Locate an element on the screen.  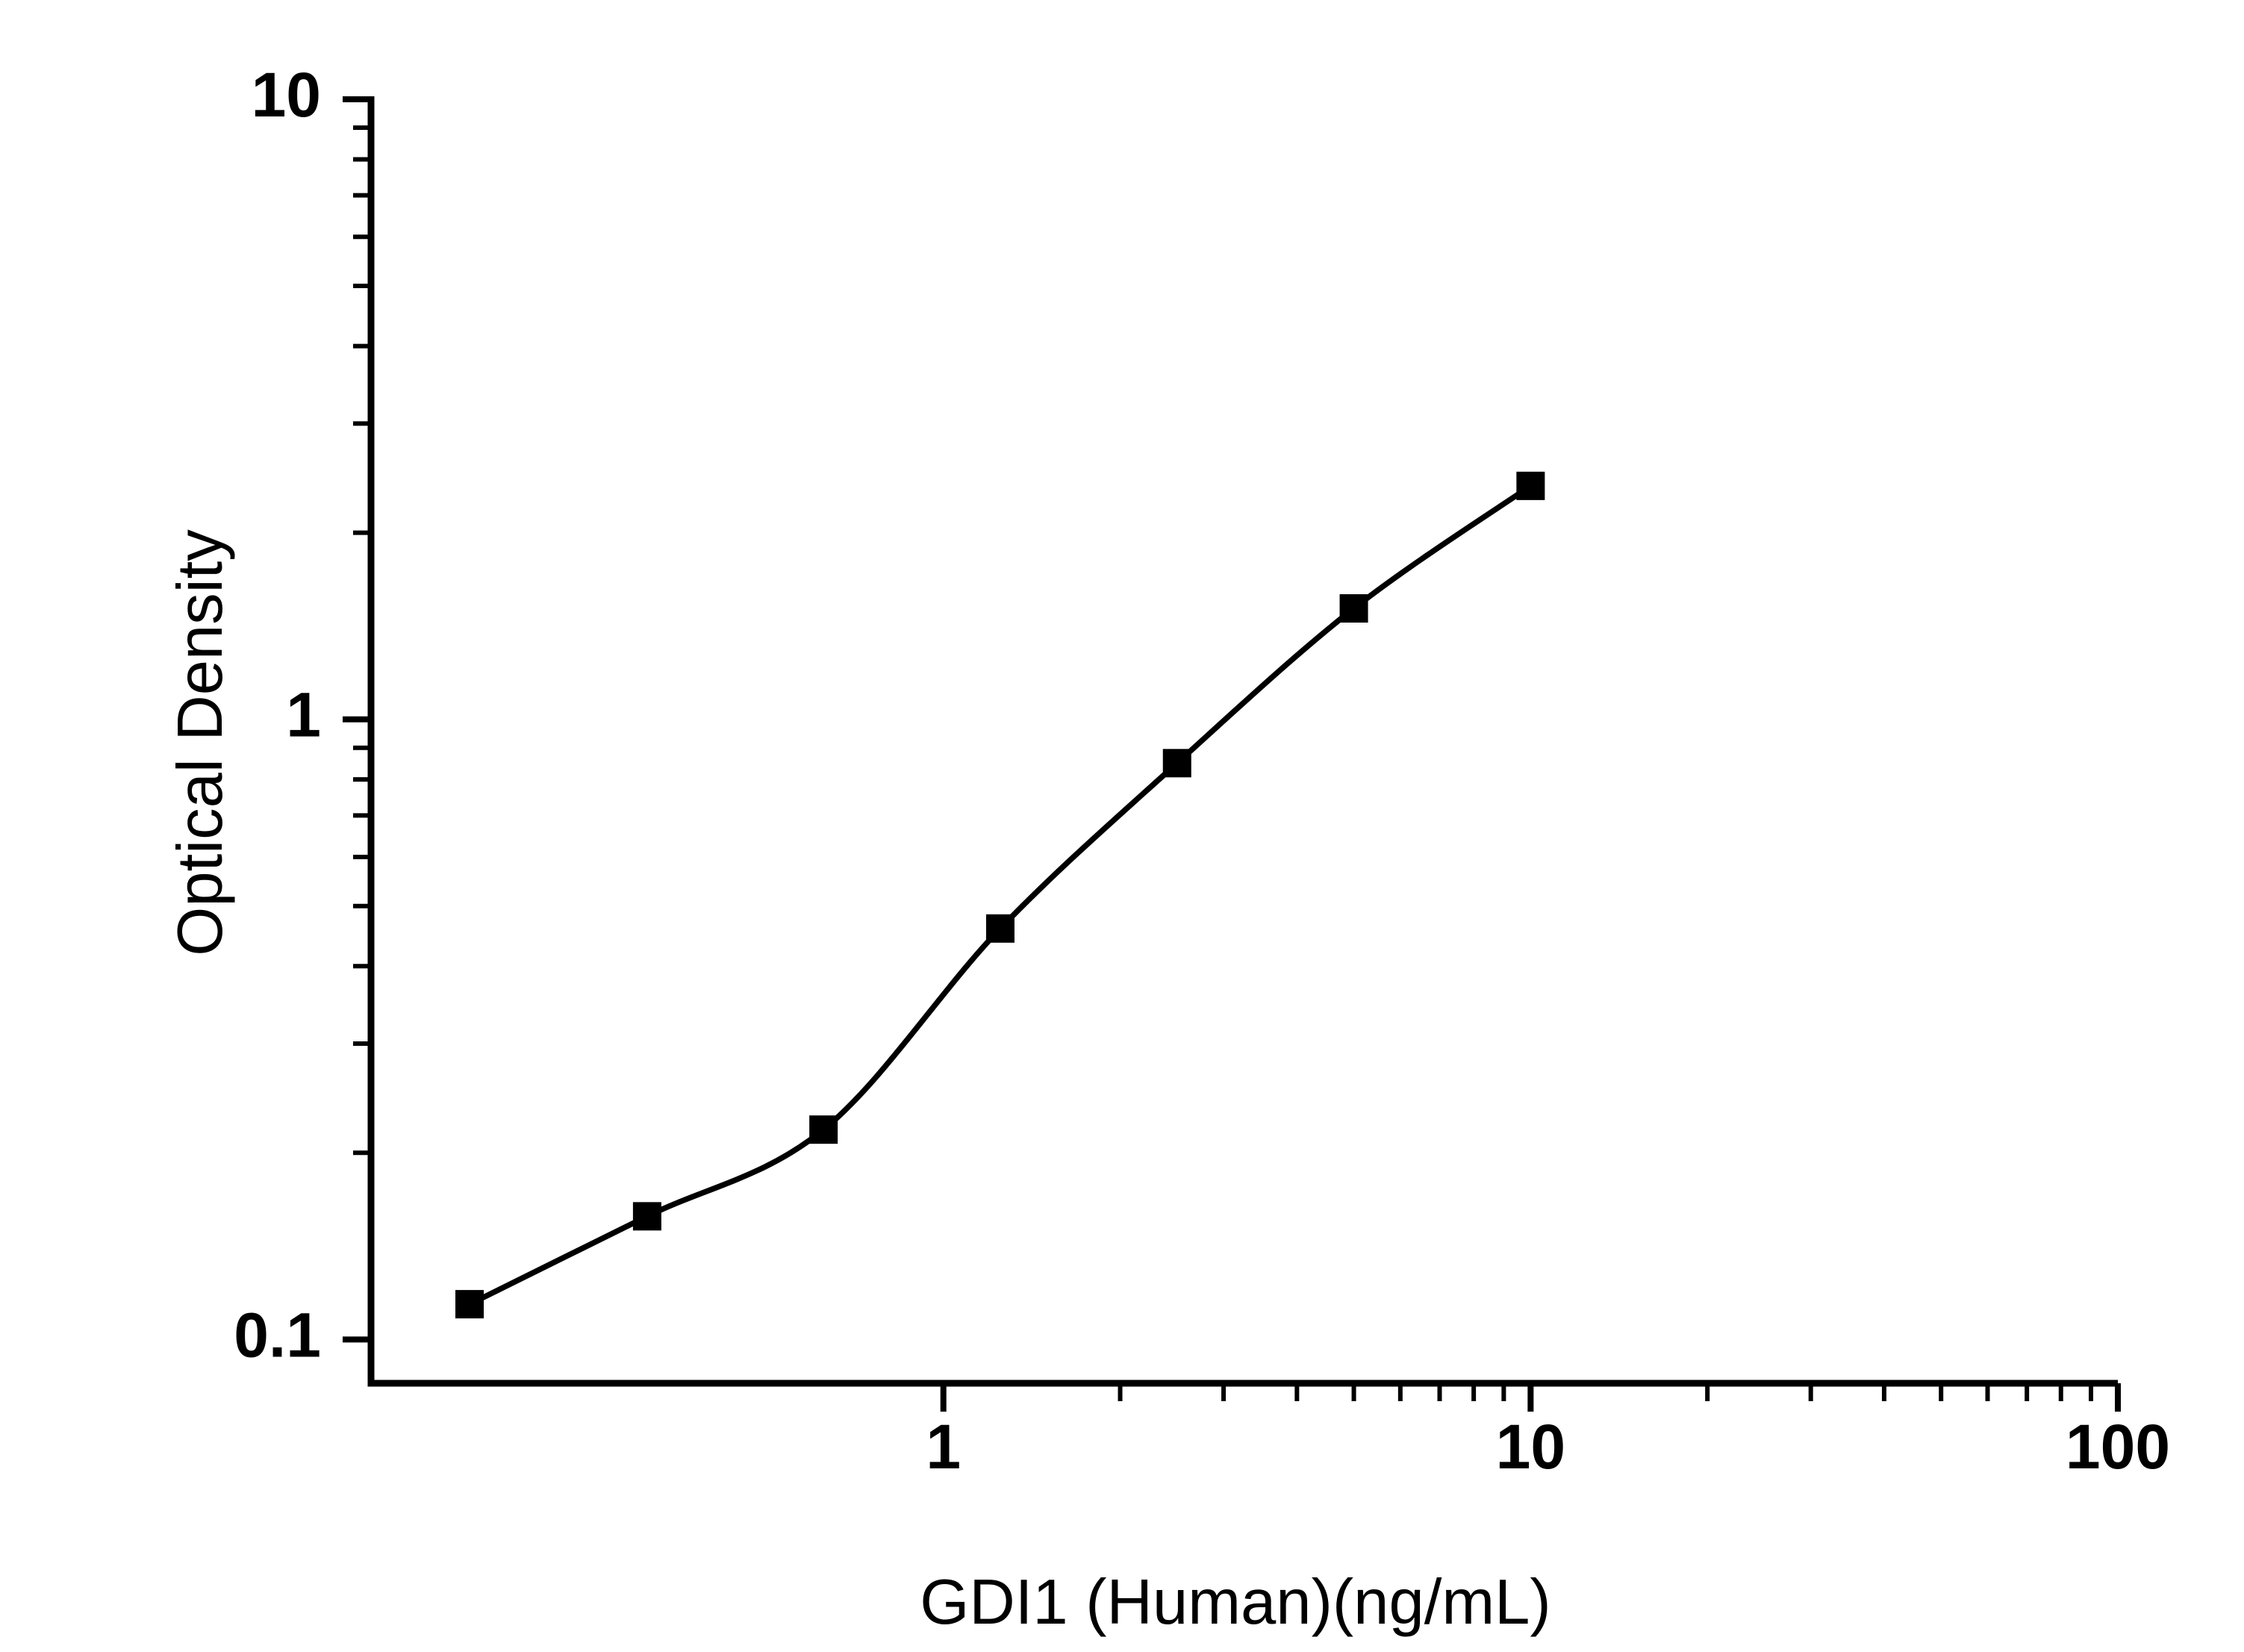
y-tick-label: 1 is located at coordinates (303, 715).